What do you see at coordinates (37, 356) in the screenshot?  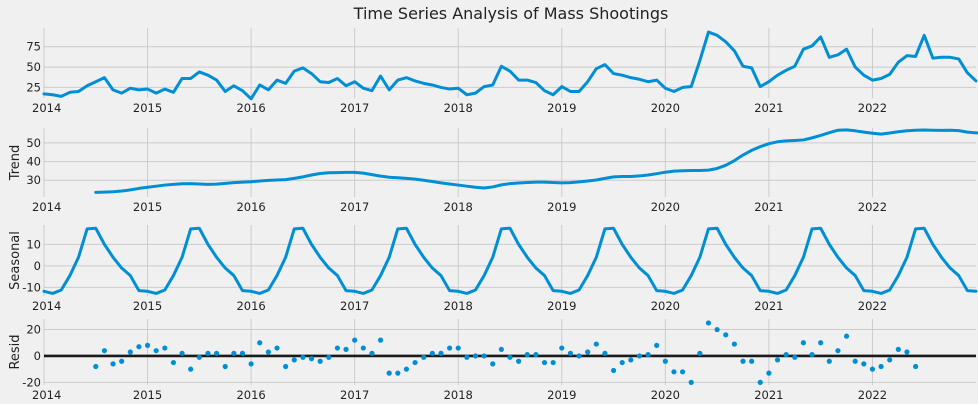 I see `y-tick-label: 0` at bounding box center [37, 356].